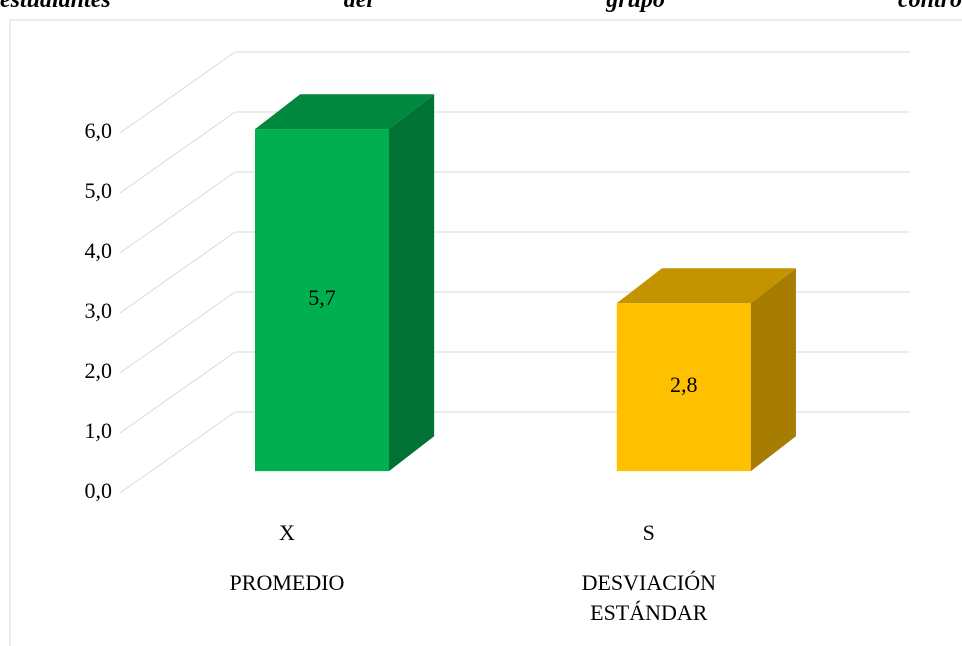  I want to click on y-tick-label: 4,0, so click(99, 250).